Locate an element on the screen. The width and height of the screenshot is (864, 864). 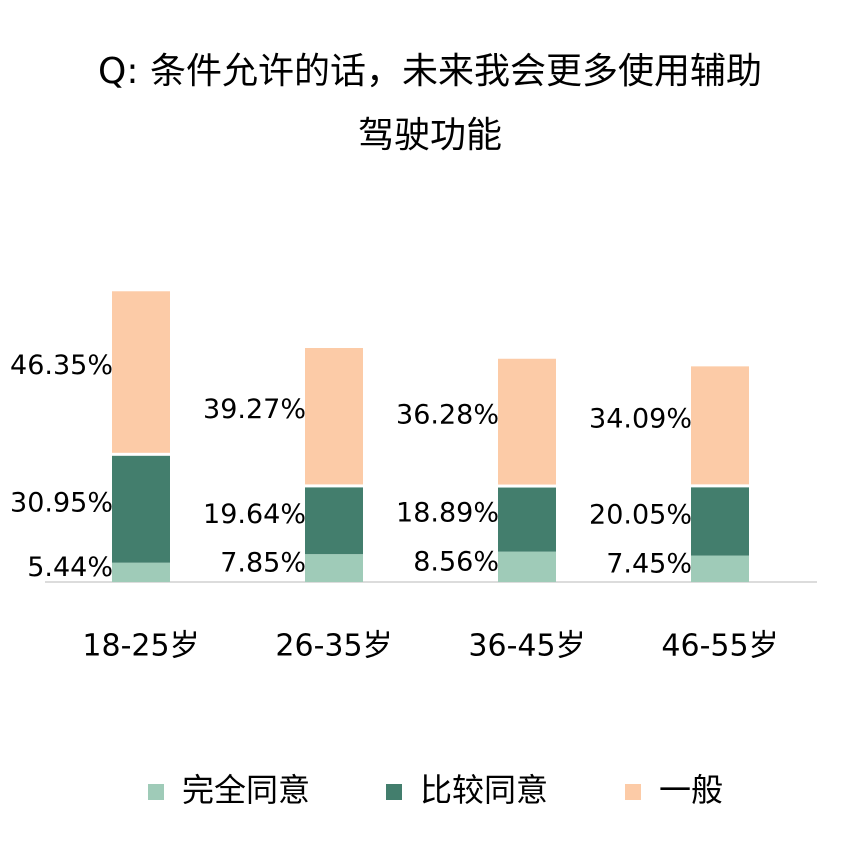
value-label: 30.95% is located at coordinates (61, 502).